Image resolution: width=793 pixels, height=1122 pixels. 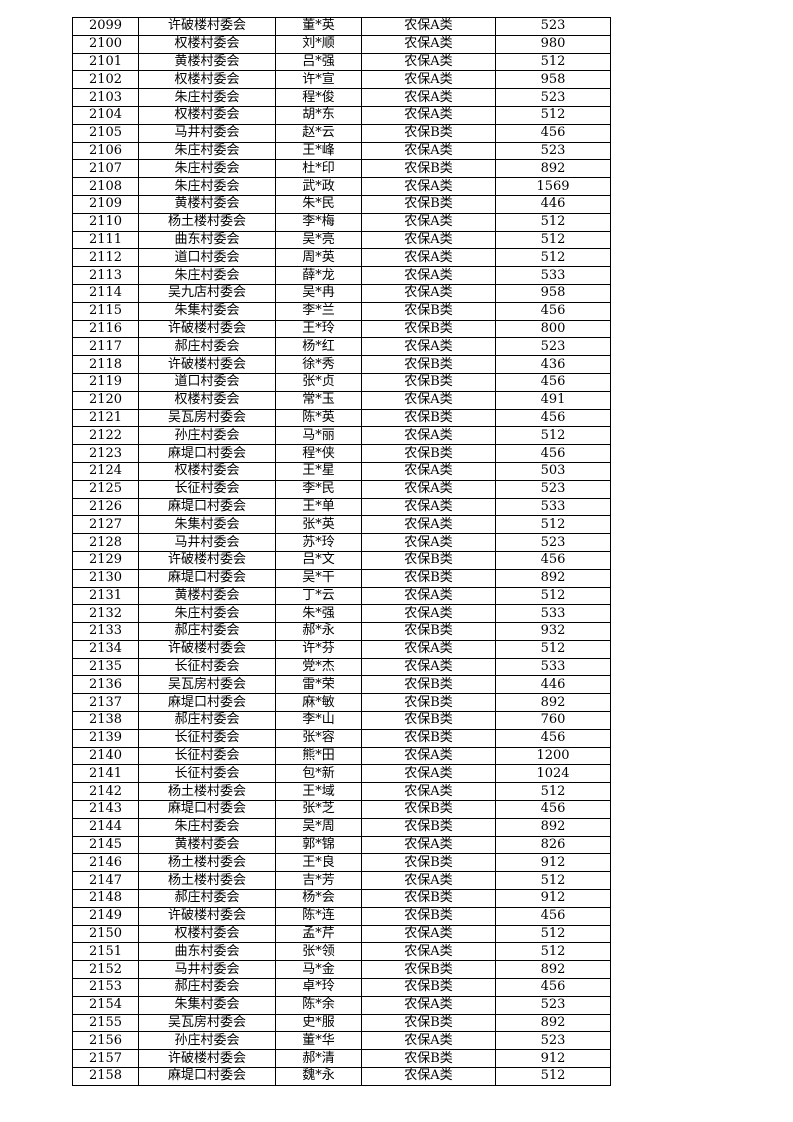 I want to click on row-number-cell: 2117, so click(x=105, y=347).